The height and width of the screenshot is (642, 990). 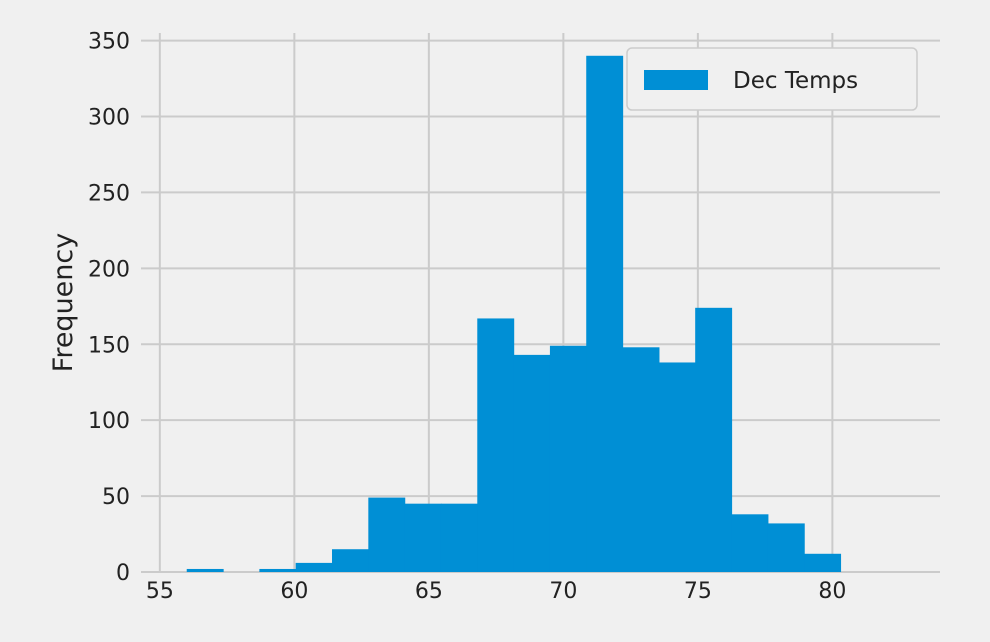 What do you see at coordinates (116, 497) in the screenshot?
I see `y-tick-label-50: 50` at bounding box center [116, 497].